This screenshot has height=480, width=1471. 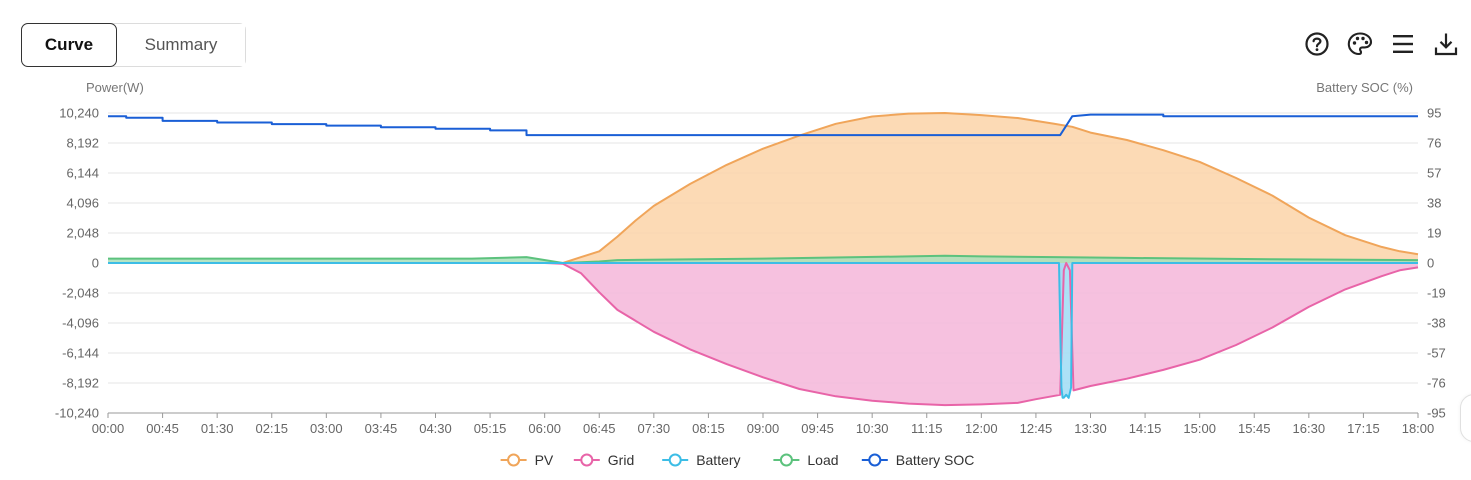 What do you see at coordinates (82, 203) in the screenshot?
I see `y-left-tick-label: 4,096` at bounding box center [82, 203].